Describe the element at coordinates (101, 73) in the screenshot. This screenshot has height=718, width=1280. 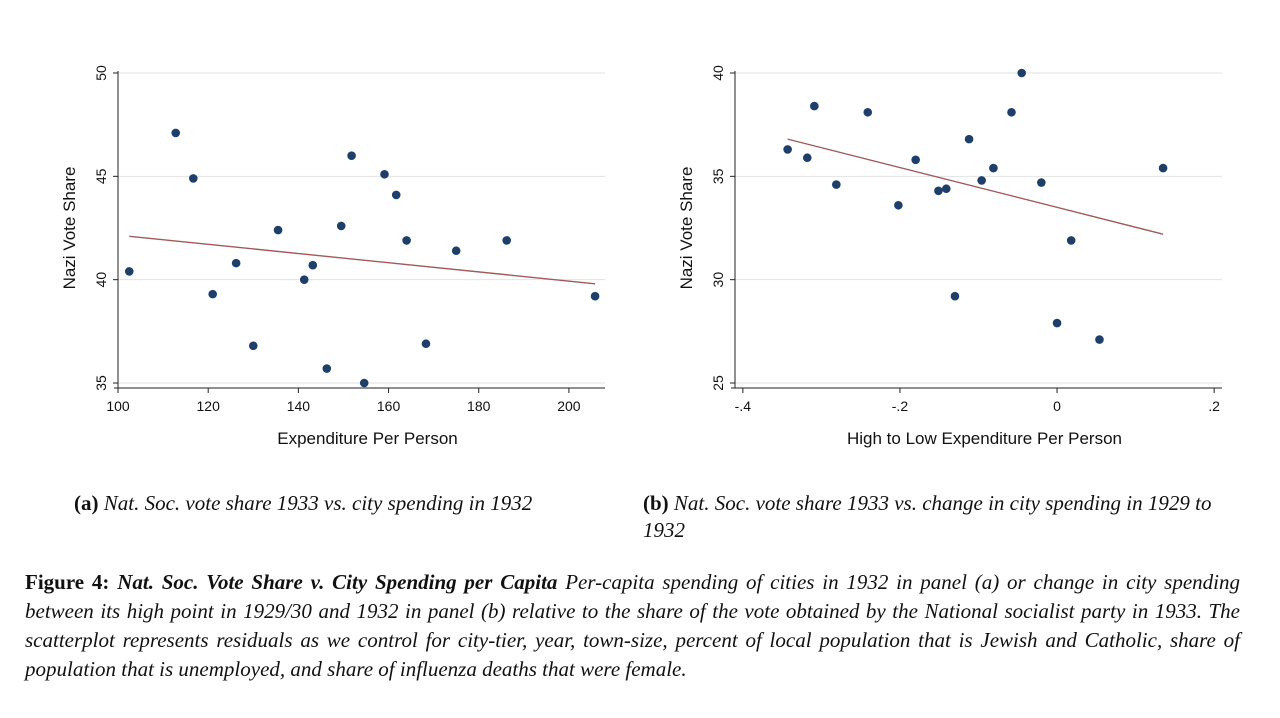
I see `chart-a-y-tick-label-3: 50` at that location.